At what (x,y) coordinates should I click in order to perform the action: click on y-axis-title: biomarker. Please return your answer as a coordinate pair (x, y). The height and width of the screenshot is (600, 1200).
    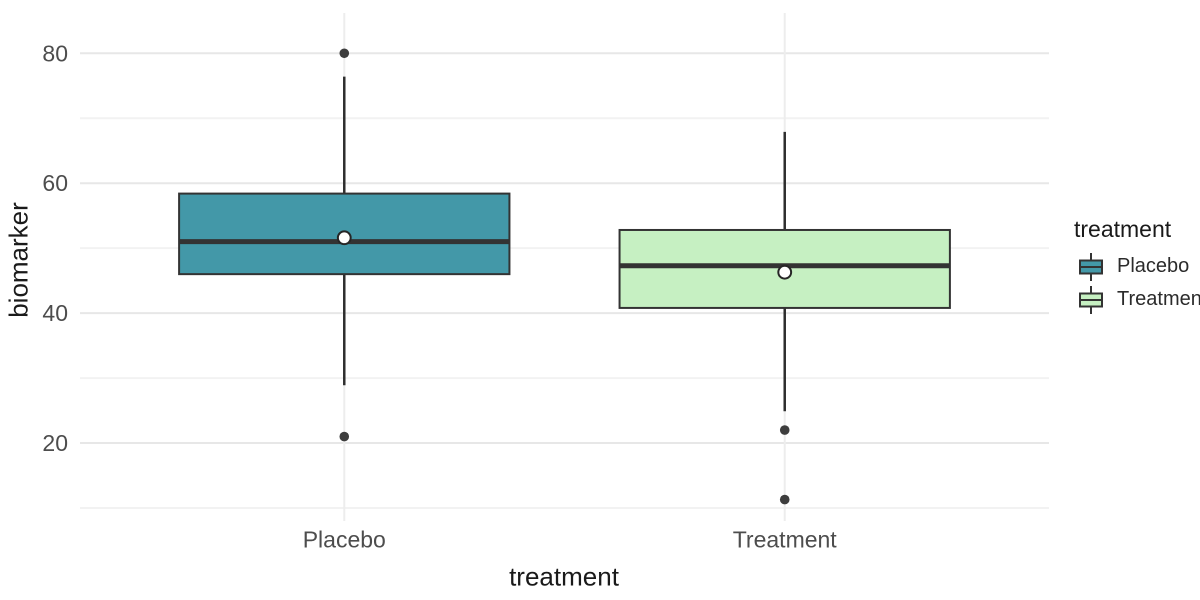
    Looking at the image, I should click on (18, 260).